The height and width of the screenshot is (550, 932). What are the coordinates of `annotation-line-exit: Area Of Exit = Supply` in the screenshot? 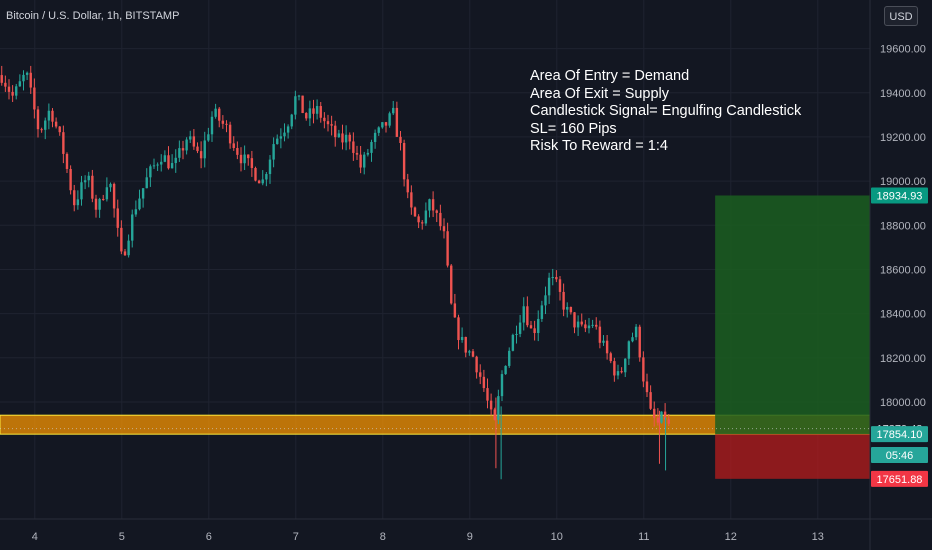 It's located at (600, 93).